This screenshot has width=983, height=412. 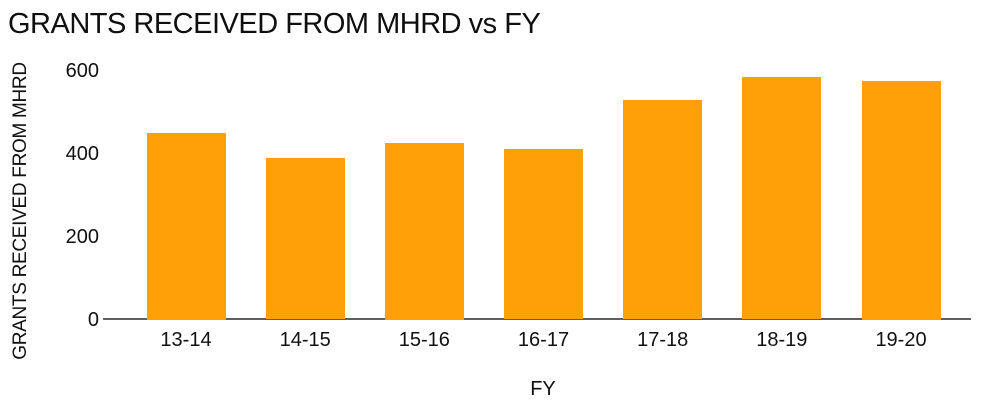 What do you see at coordinates (82, 70) in the screenshot?
I see `y-tick-label: 600` at bounding box center [82, 70].